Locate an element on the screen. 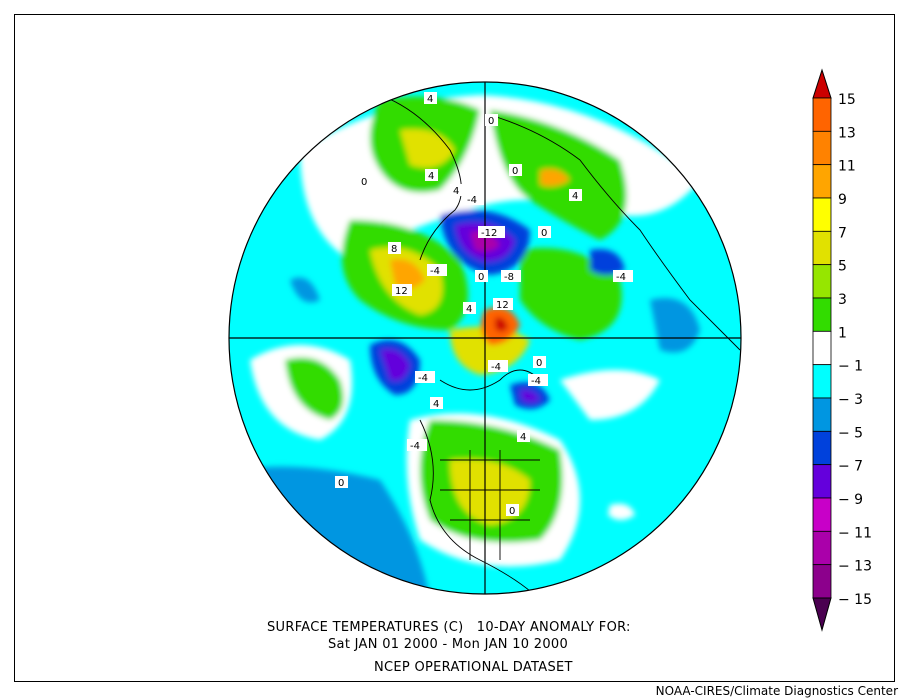 The height and width of the screenshot is (699, 904). colorbar-label: − 11 is located at coordinates (855, 533).